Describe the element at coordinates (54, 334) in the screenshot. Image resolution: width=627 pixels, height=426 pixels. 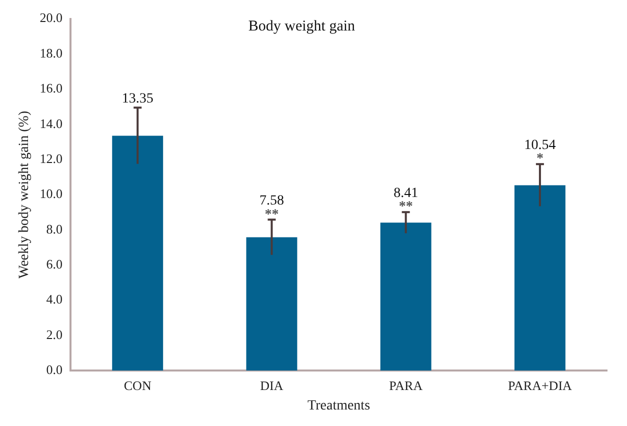
I see `y-tick-label: 2.0` at that location.